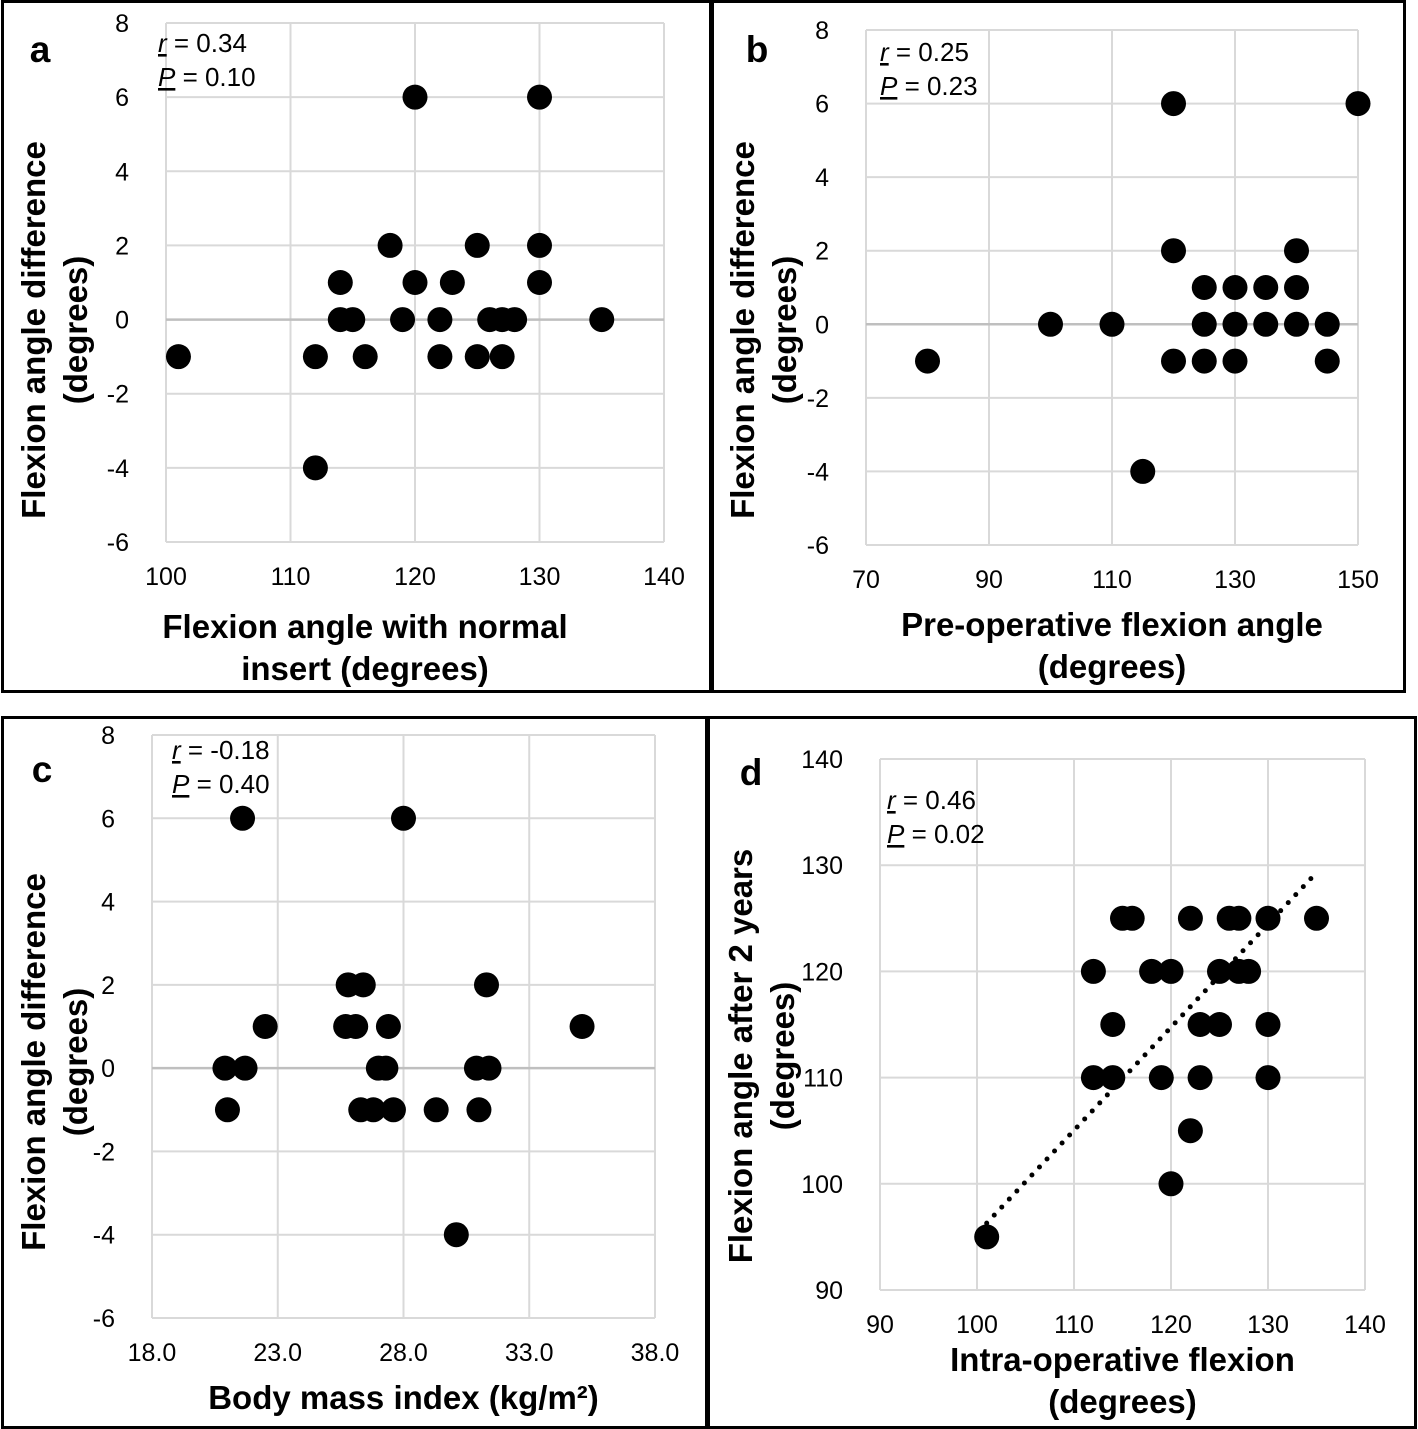  What do you see at coordinates (829, 1291) in the screenshot?
I see `y-tick-label: 90` at bounding box center [829, 1291].